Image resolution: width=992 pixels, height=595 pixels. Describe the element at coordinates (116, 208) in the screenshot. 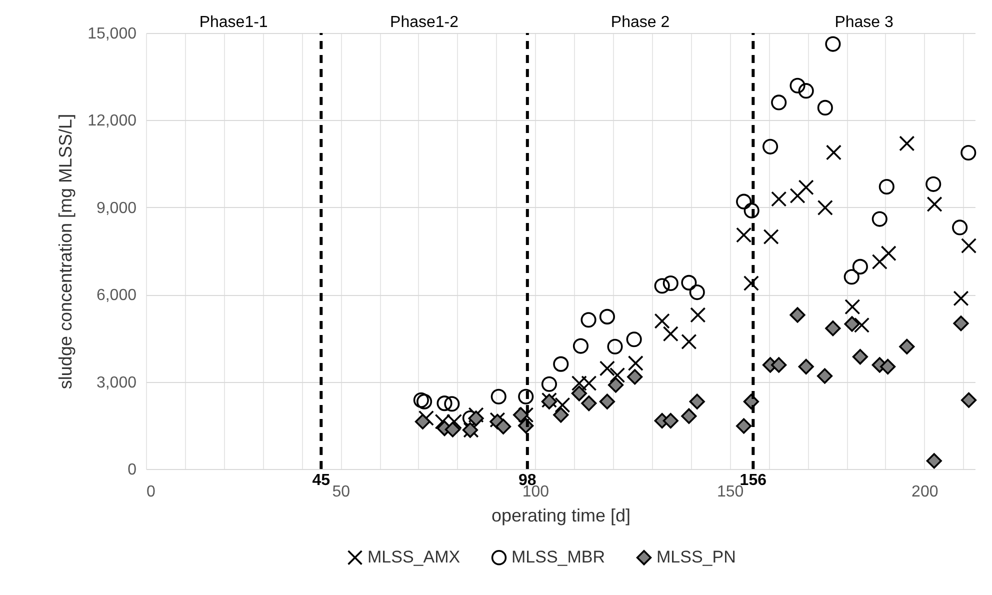

I see `y-tick-label: 9,000` at that location.